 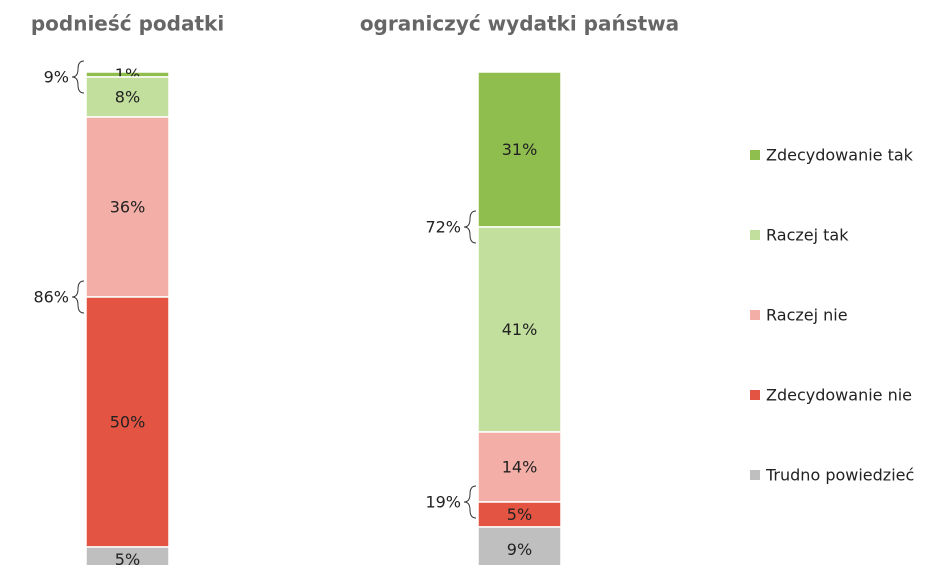 I want to click on total-label: 9%, so click(x=56, y=77).